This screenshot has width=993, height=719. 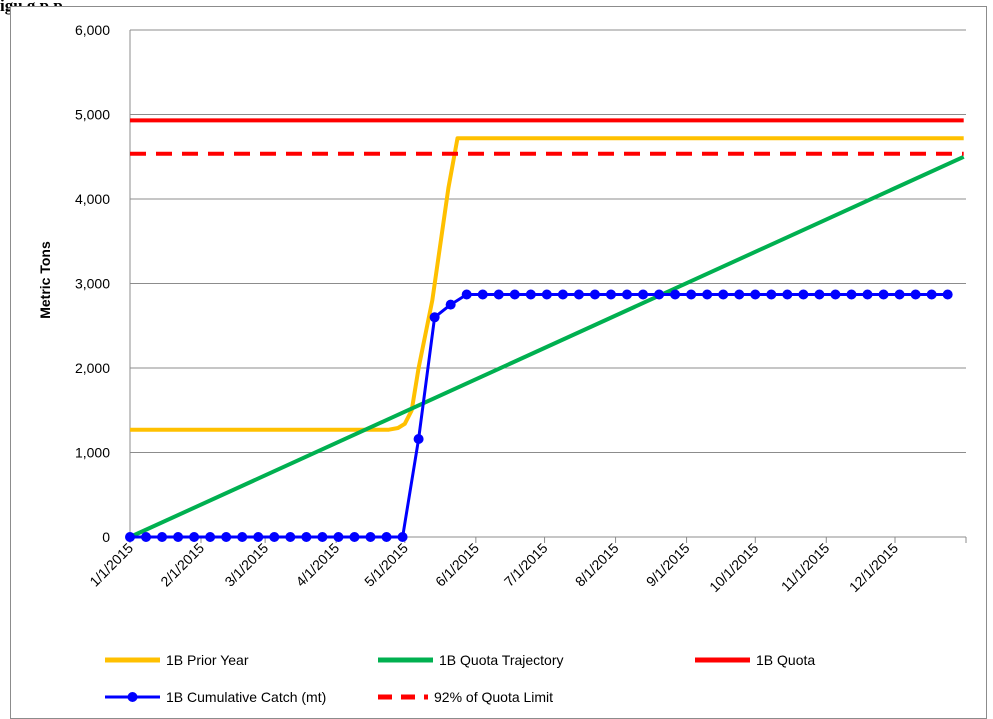 What do you see at coordinates (45, 280) in the screenshot?
I see `y-axis-label: Metric Tons` at bounding box center [45, 280].